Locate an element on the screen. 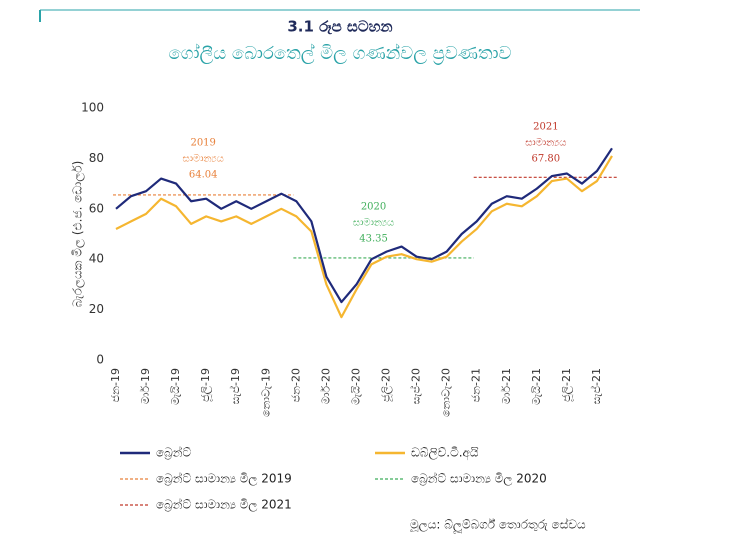 This screenshot has width=750, height=541. average-annotation: 2021 is located at coordinates (545, 127).